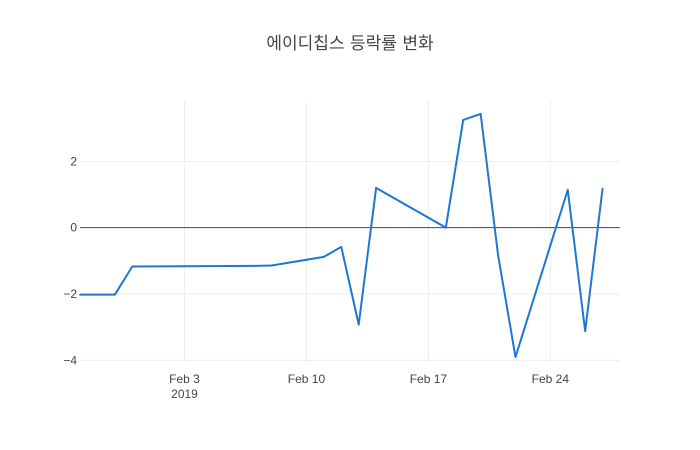 Image resolution: width=700 pixels, height=450 pixels. Describe the element at coordinates (307, 379) in the screenshot. I see `x-tick-label: Feb 10` at that location.